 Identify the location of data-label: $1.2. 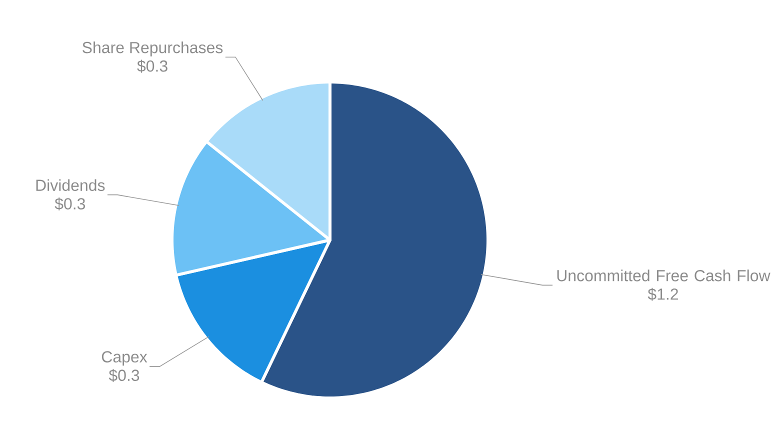
(663, 294).